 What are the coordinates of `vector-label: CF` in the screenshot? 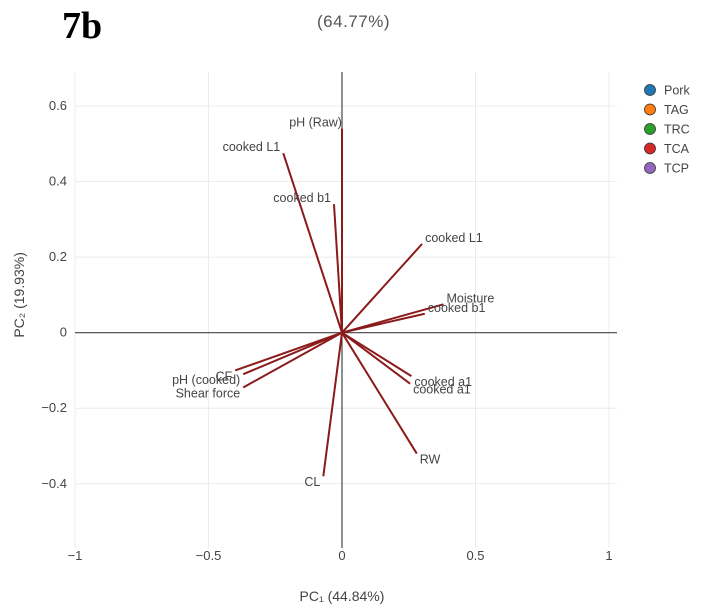 It's located at (224, 376).